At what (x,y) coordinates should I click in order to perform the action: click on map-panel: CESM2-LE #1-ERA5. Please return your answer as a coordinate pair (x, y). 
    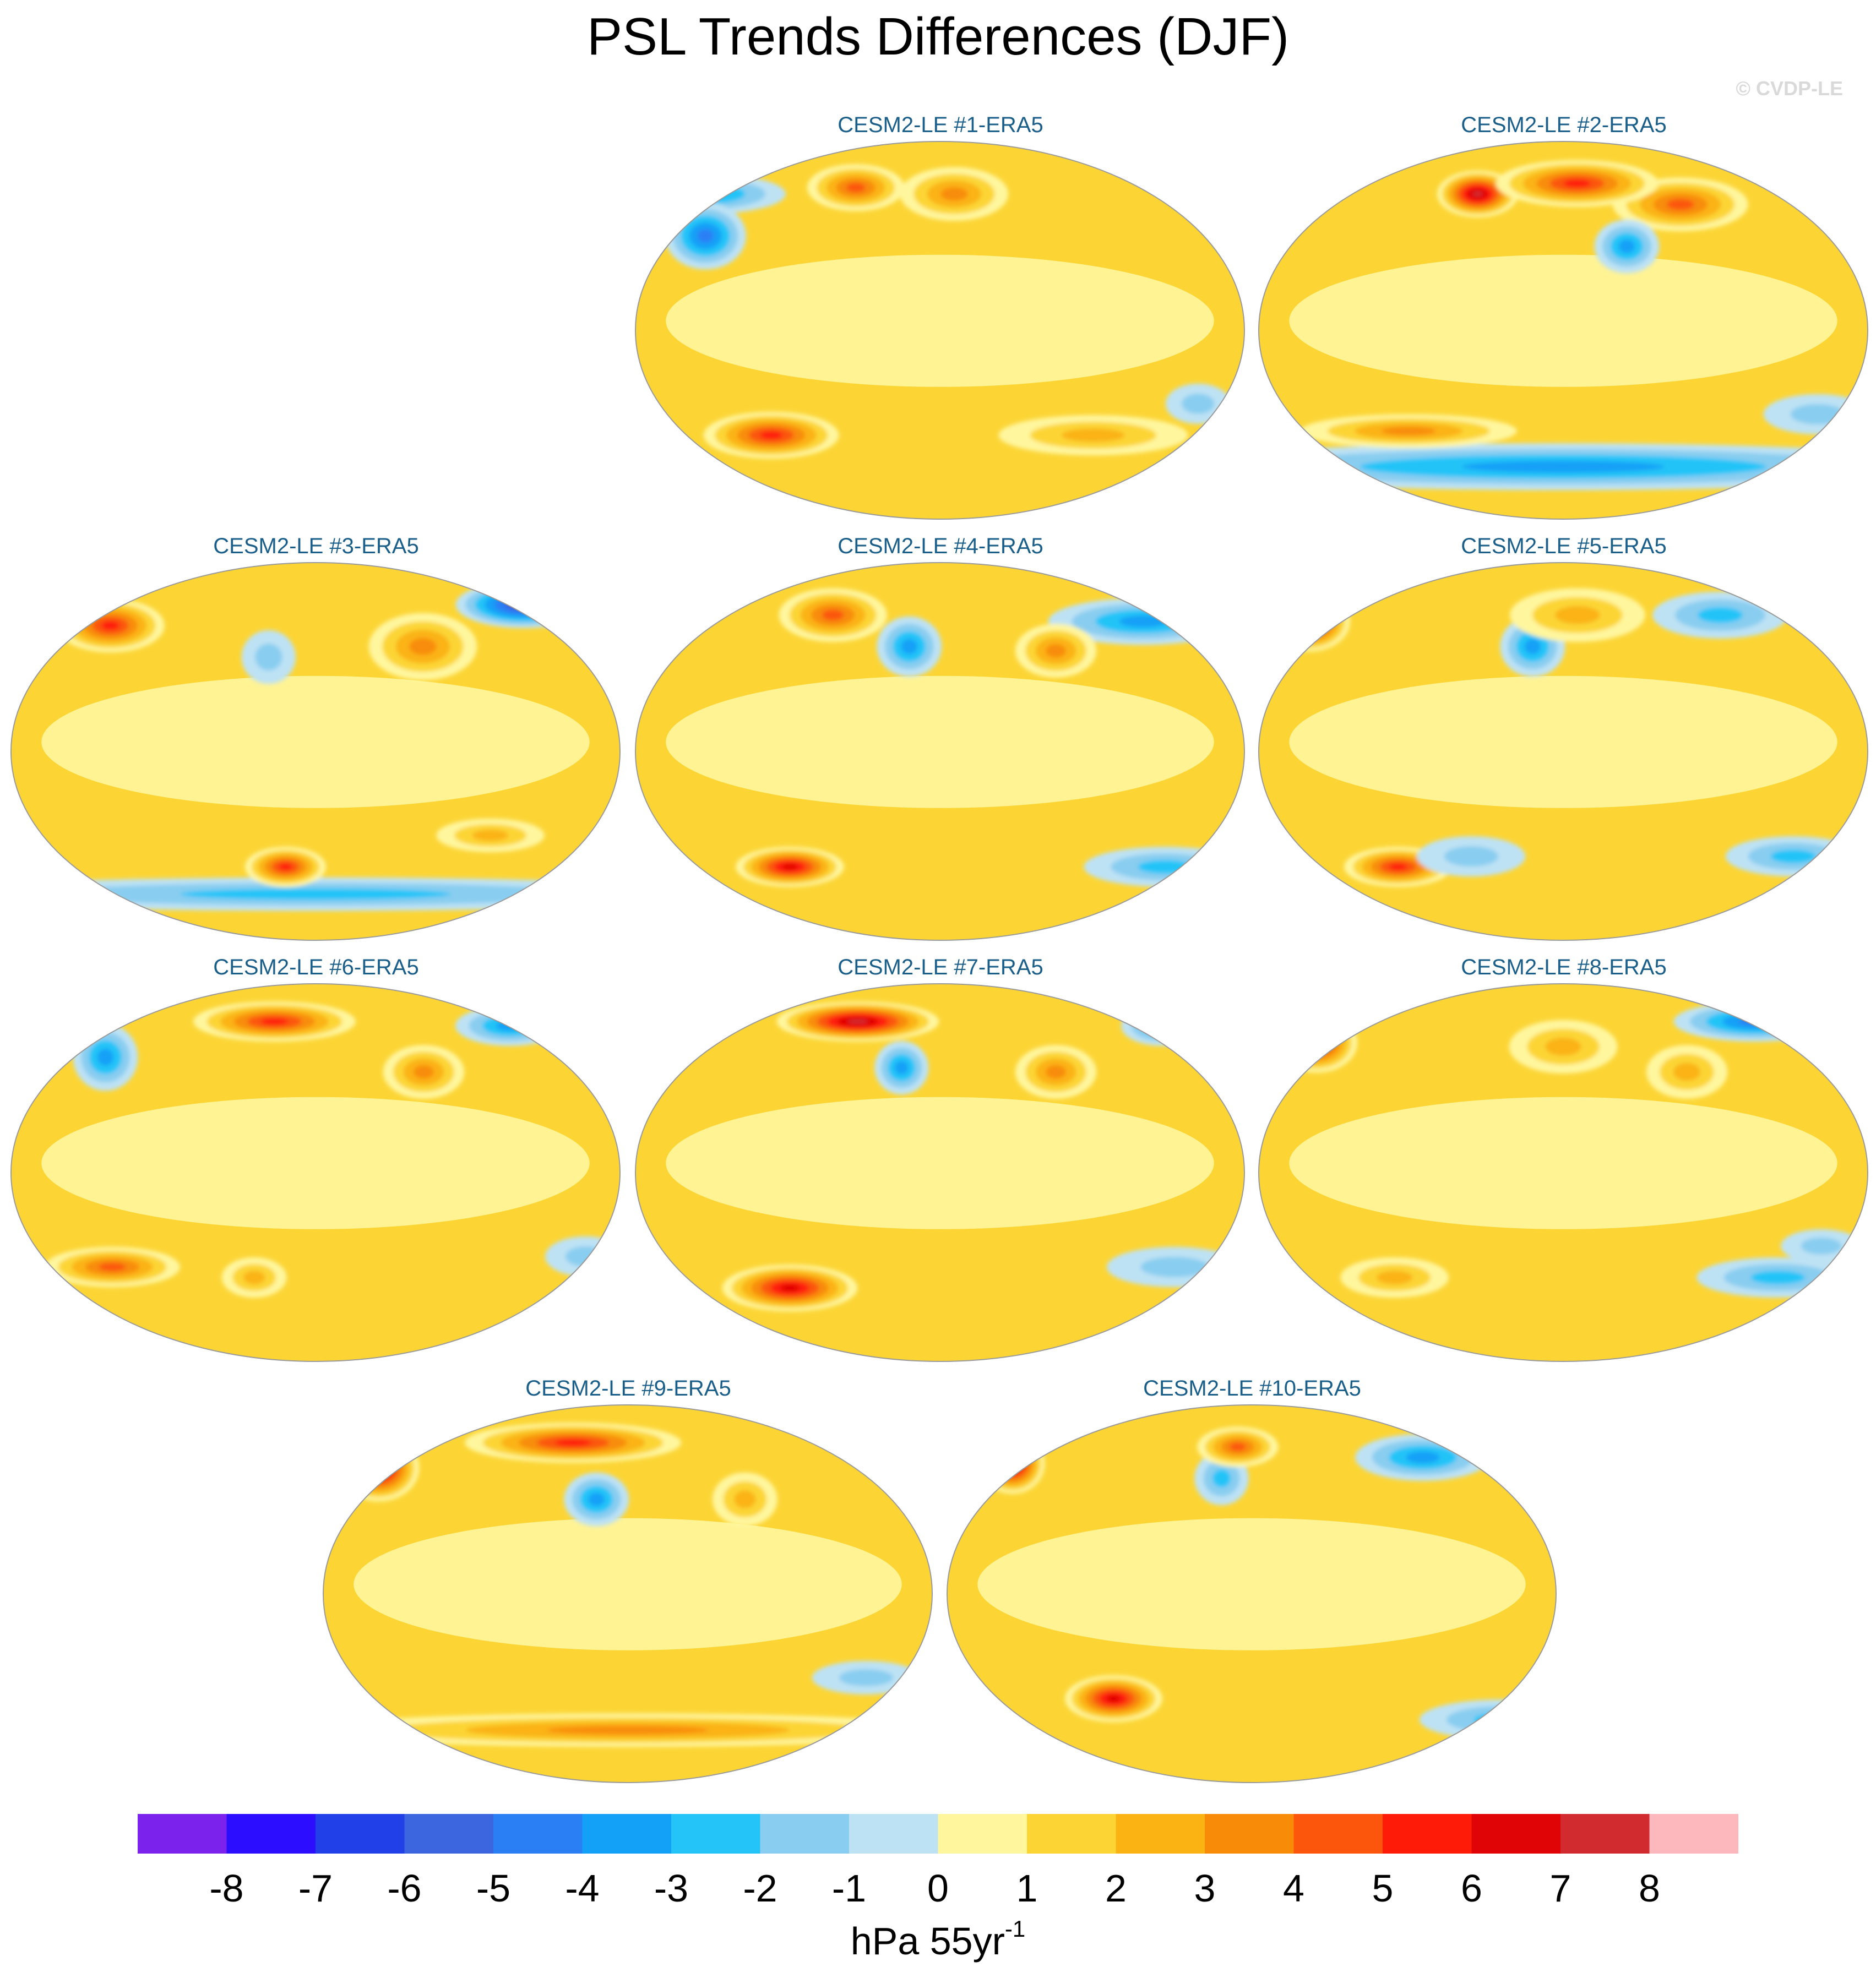
    Looking at the image, I should click on (941, 323).